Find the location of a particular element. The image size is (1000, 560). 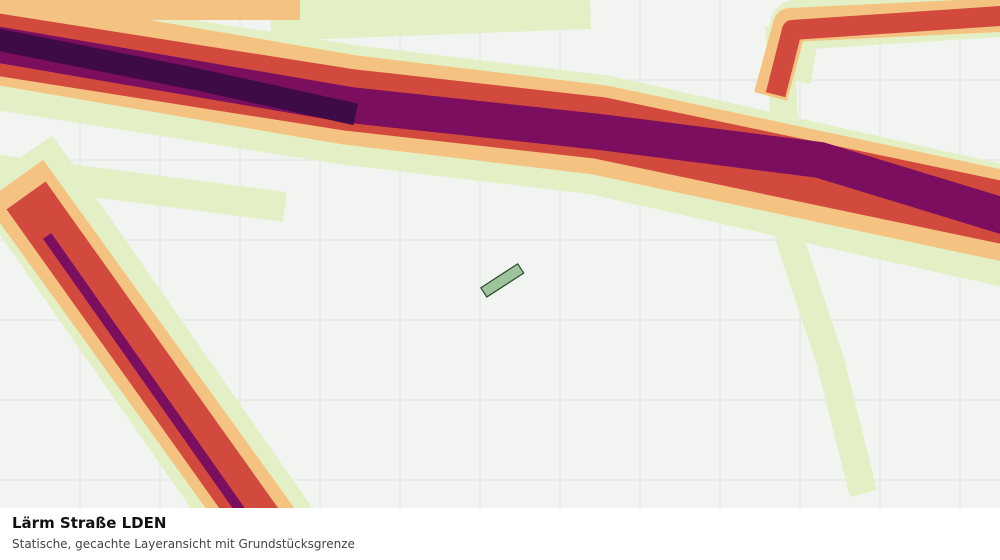

parcel-boundary is located at coordinates (502, 280).